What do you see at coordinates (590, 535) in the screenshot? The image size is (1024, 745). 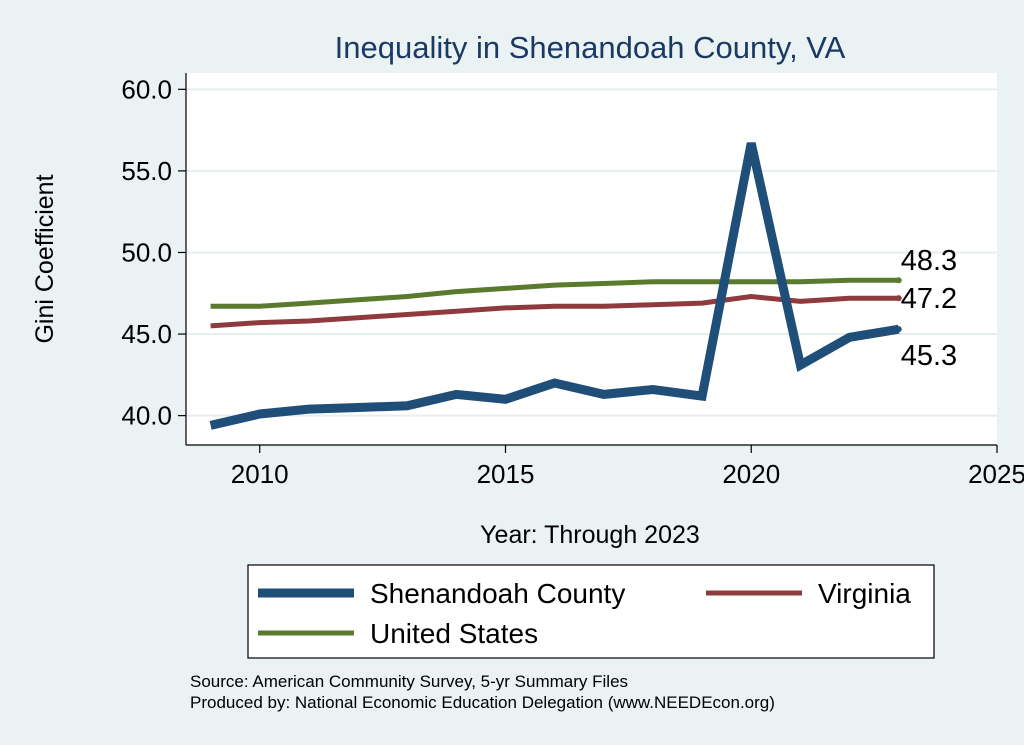 I see `x-axis-title: Year: Through 2023` at bounding box center [590, 535].